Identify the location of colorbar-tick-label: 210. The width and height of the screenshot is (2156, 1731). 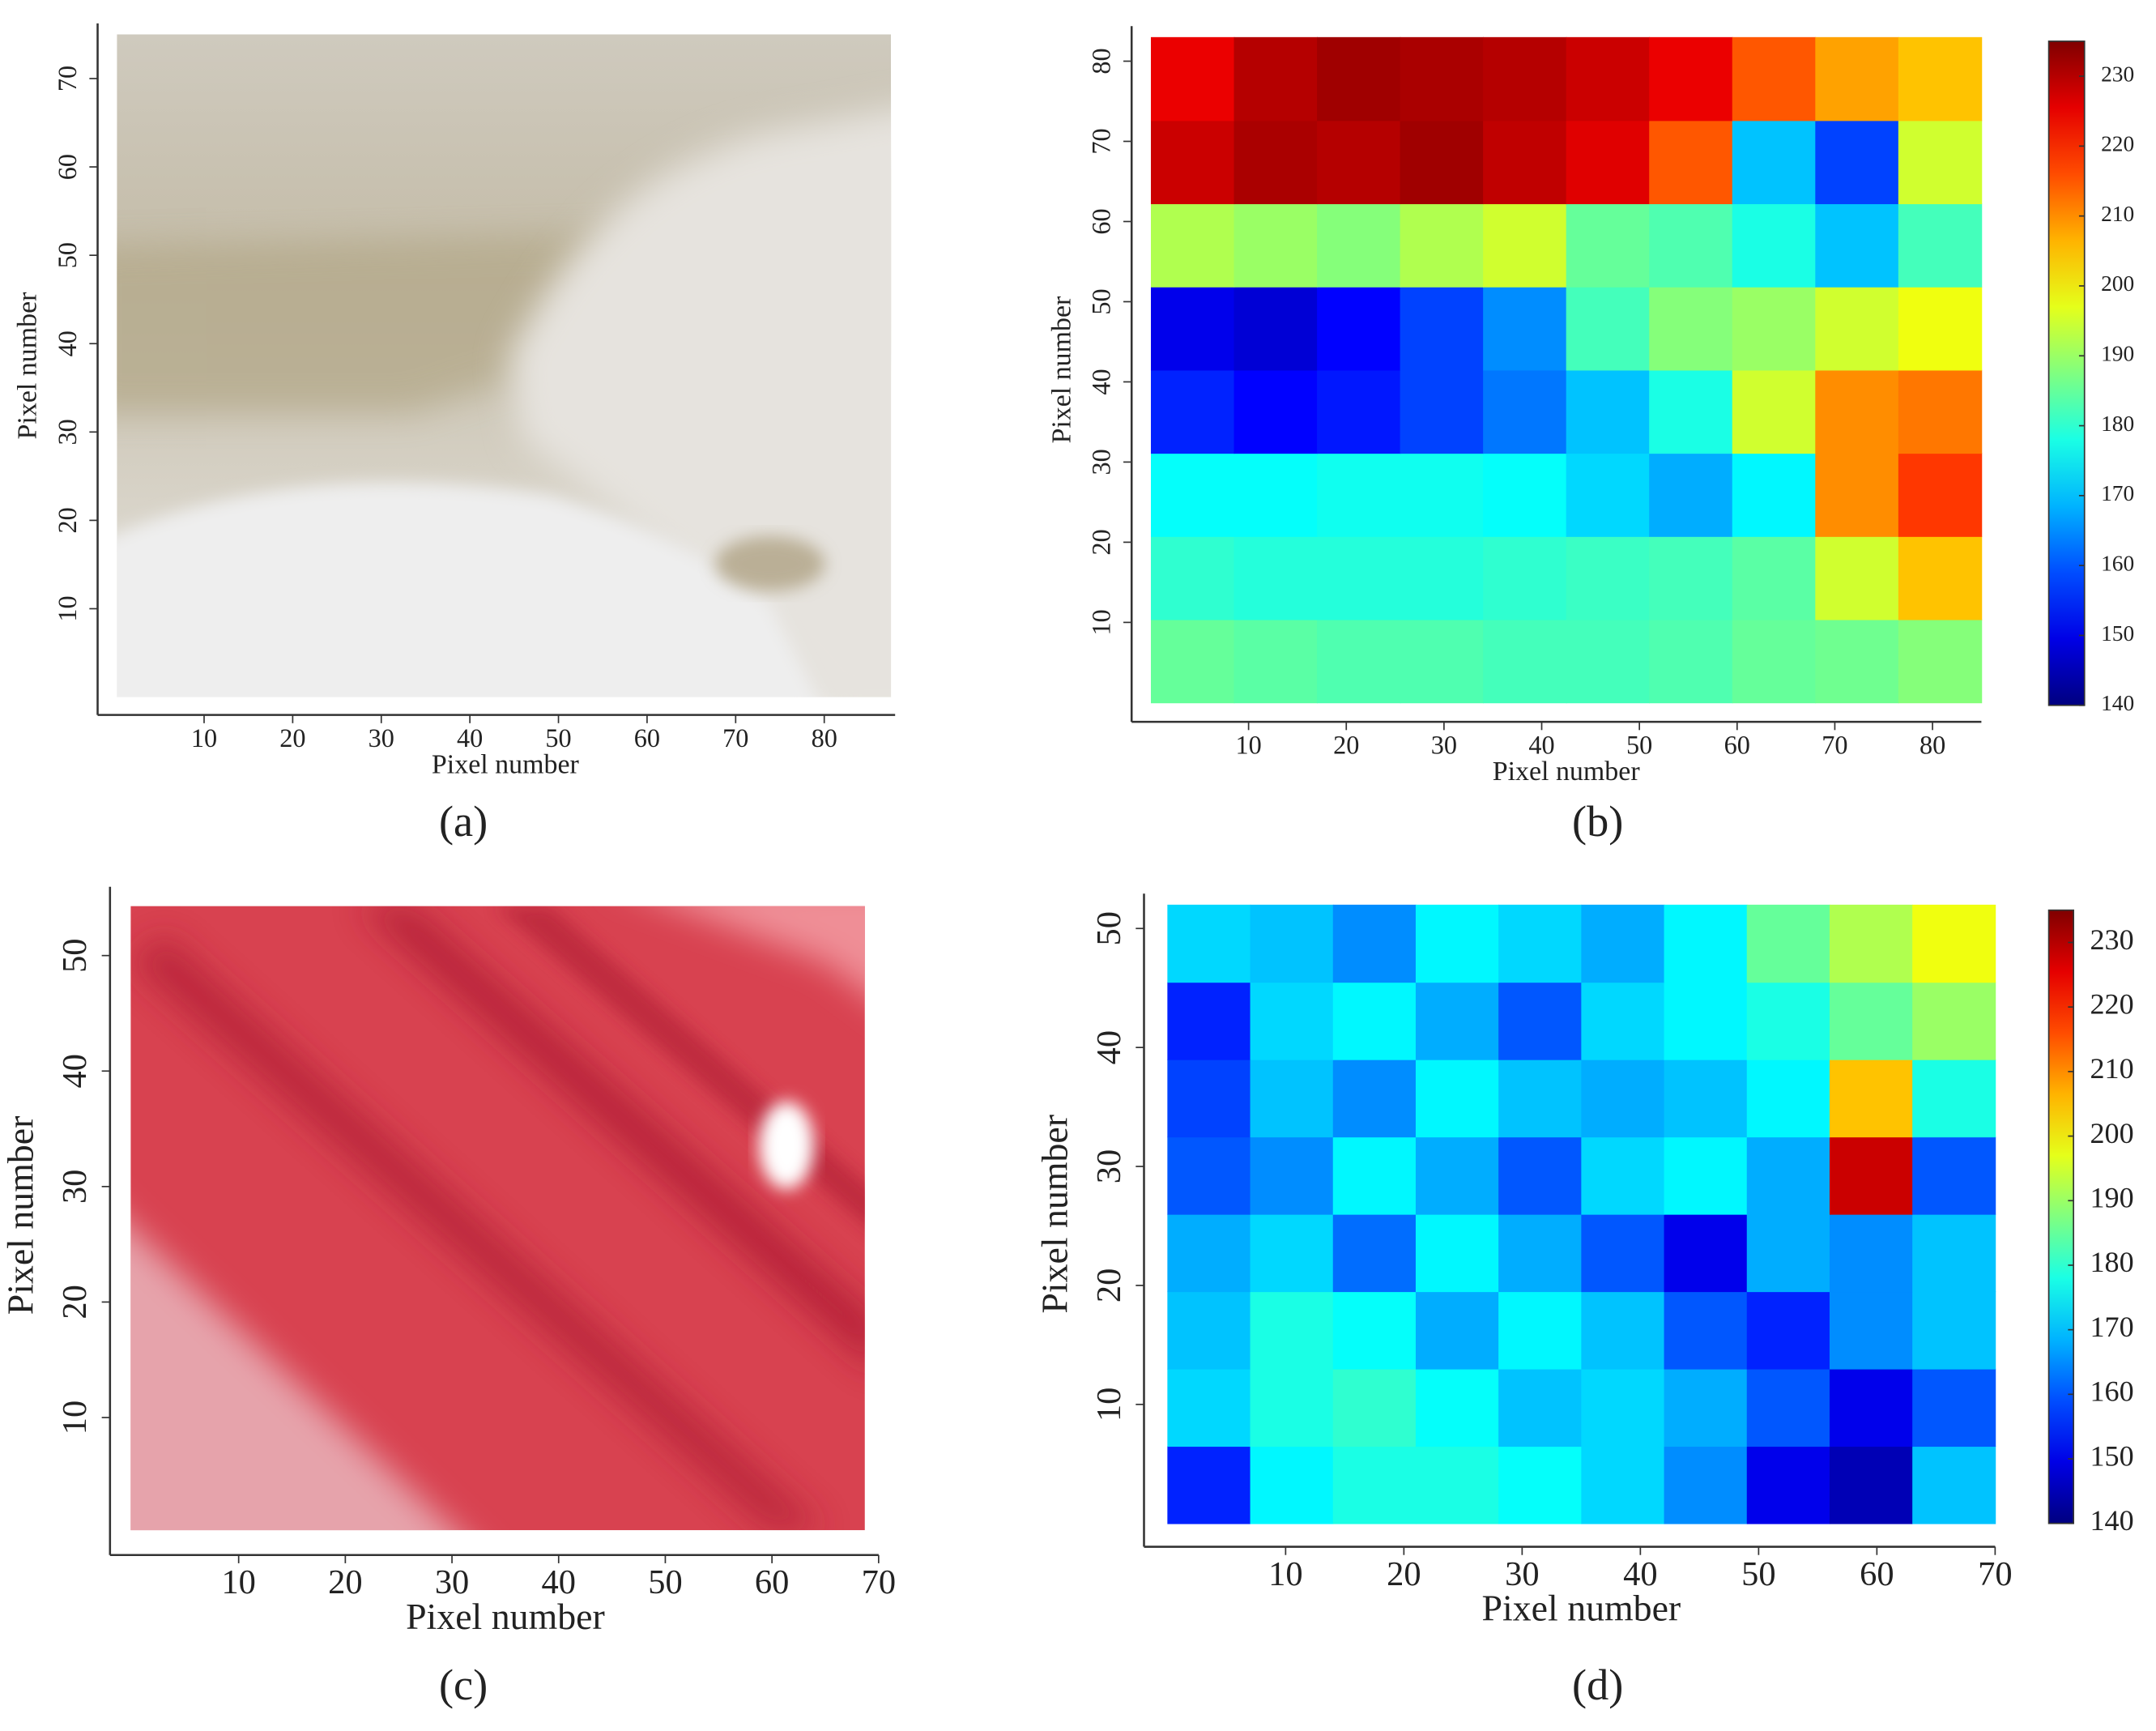
(2117, 214).